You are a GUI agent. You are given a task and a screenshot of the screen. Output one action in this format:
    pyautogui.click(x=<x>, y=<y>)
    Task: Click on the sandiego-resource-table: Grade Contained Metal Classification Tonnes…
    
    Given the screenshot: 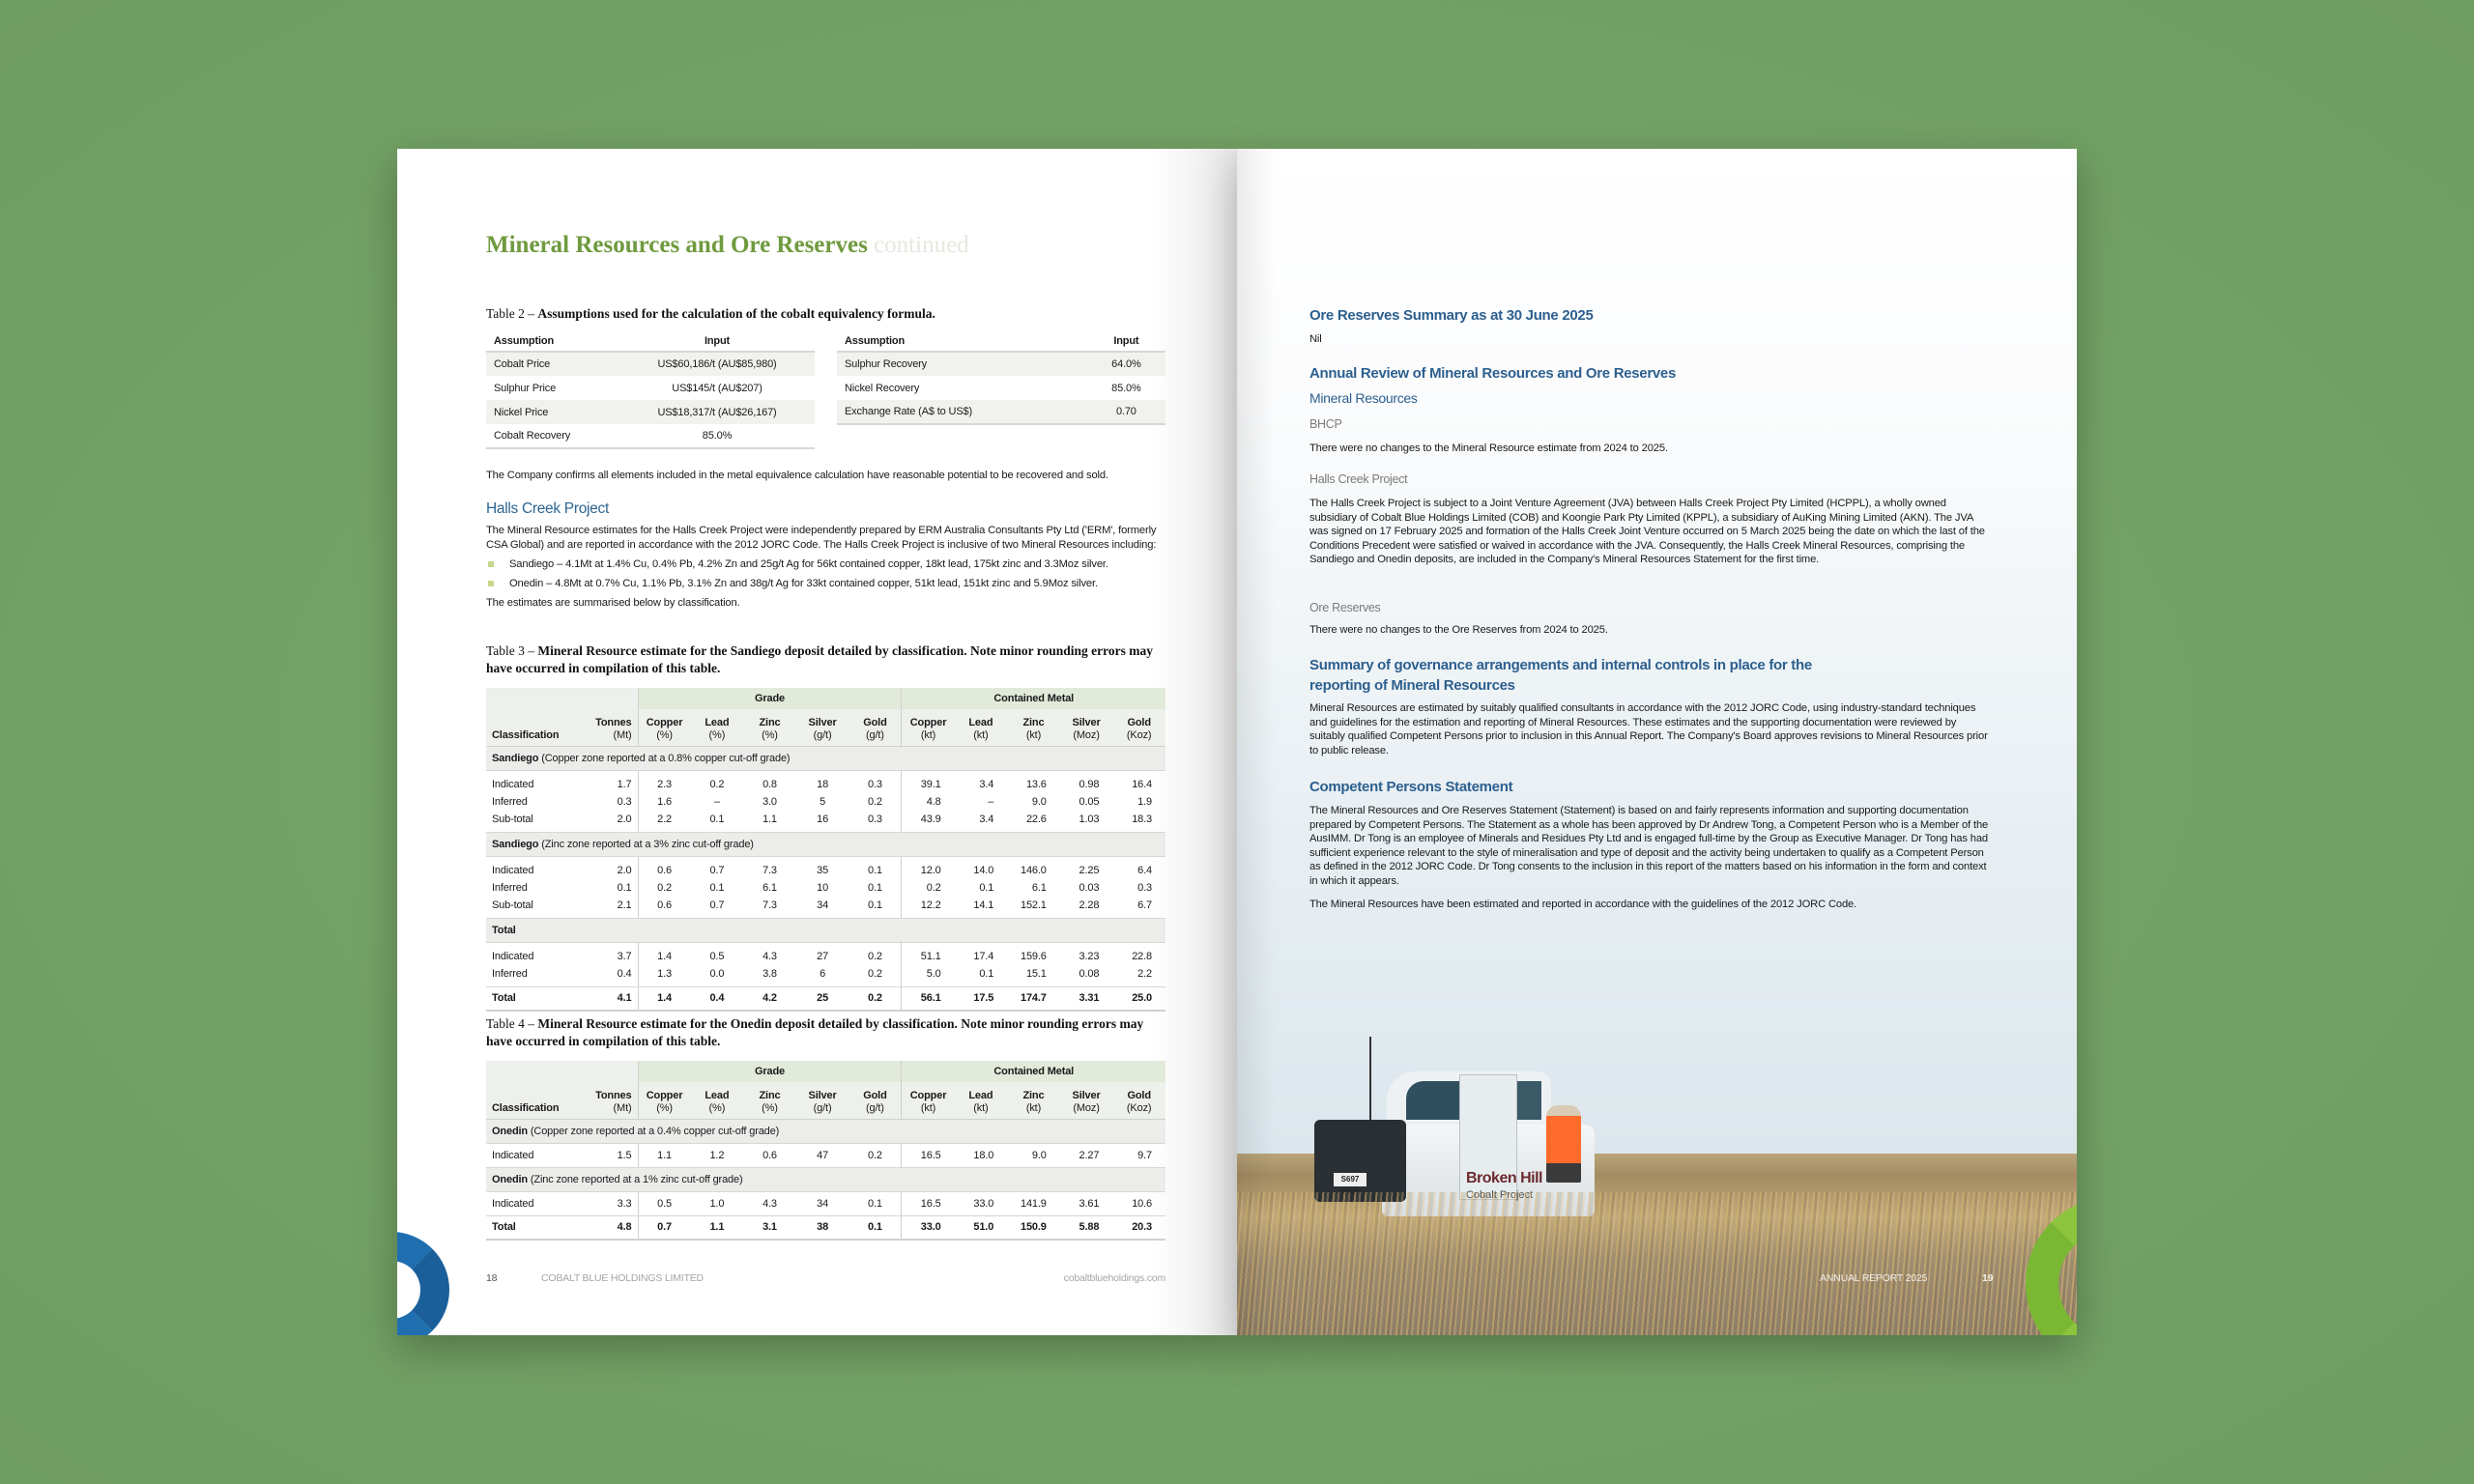 What is the action you would take?
    pyautogui.click(x=826, y=850)
    